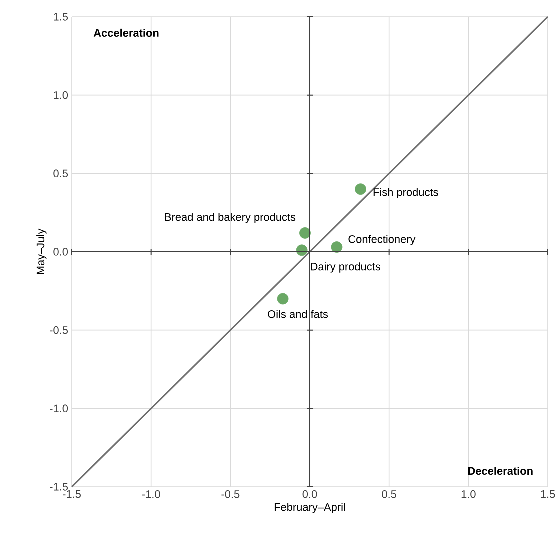 The height and width of the screenshot is (549, 559). I want to click on x-tick-label: 0.0, so click(310, 494).